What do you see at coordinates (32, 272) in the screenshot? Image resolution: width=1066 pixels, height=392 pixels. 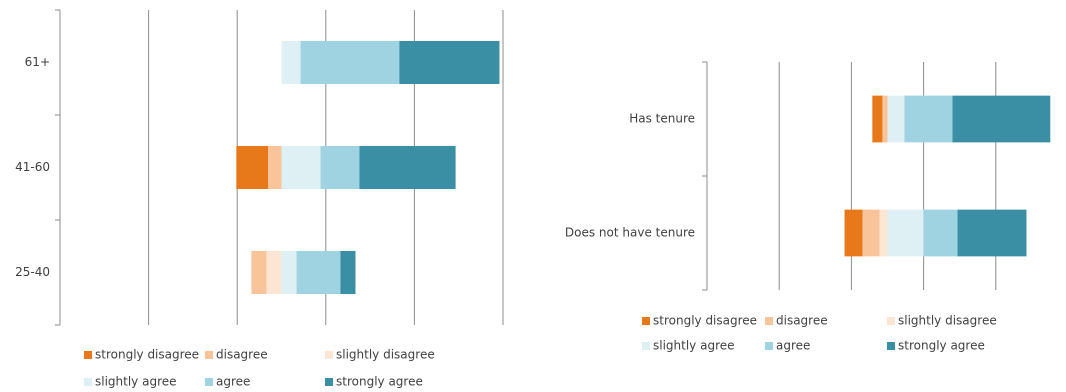 I see `category-label: 25-40` at bounding box center [32, 272].